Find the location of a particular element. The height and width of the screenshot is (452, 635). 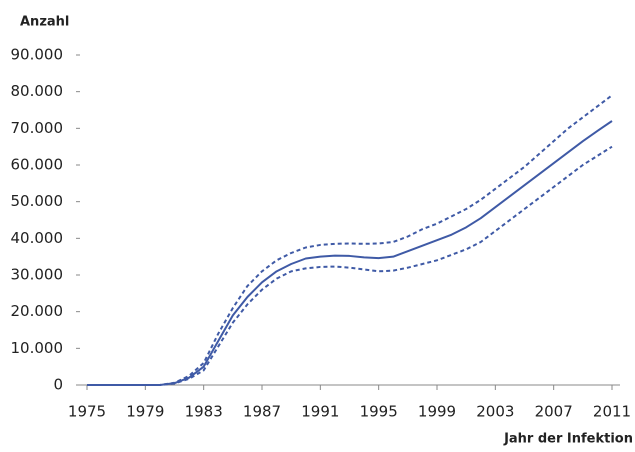

y-tick-label: 60.000 is located at coordinates (37, 165).